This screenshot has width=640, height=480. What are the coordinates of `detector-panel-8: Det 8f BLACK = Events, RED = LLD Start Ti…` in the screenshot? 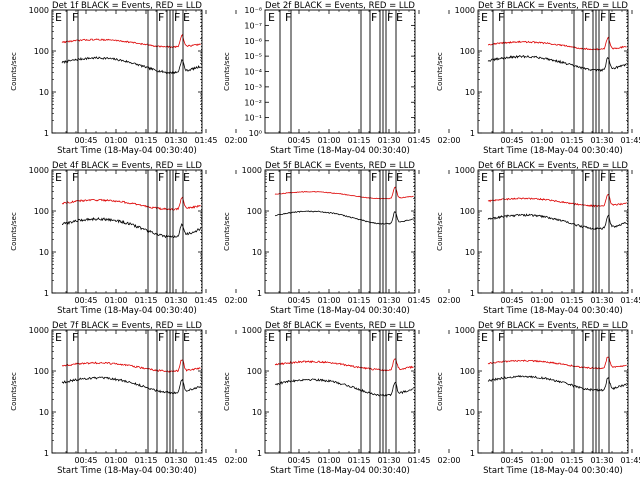 It's located at (342, 398).